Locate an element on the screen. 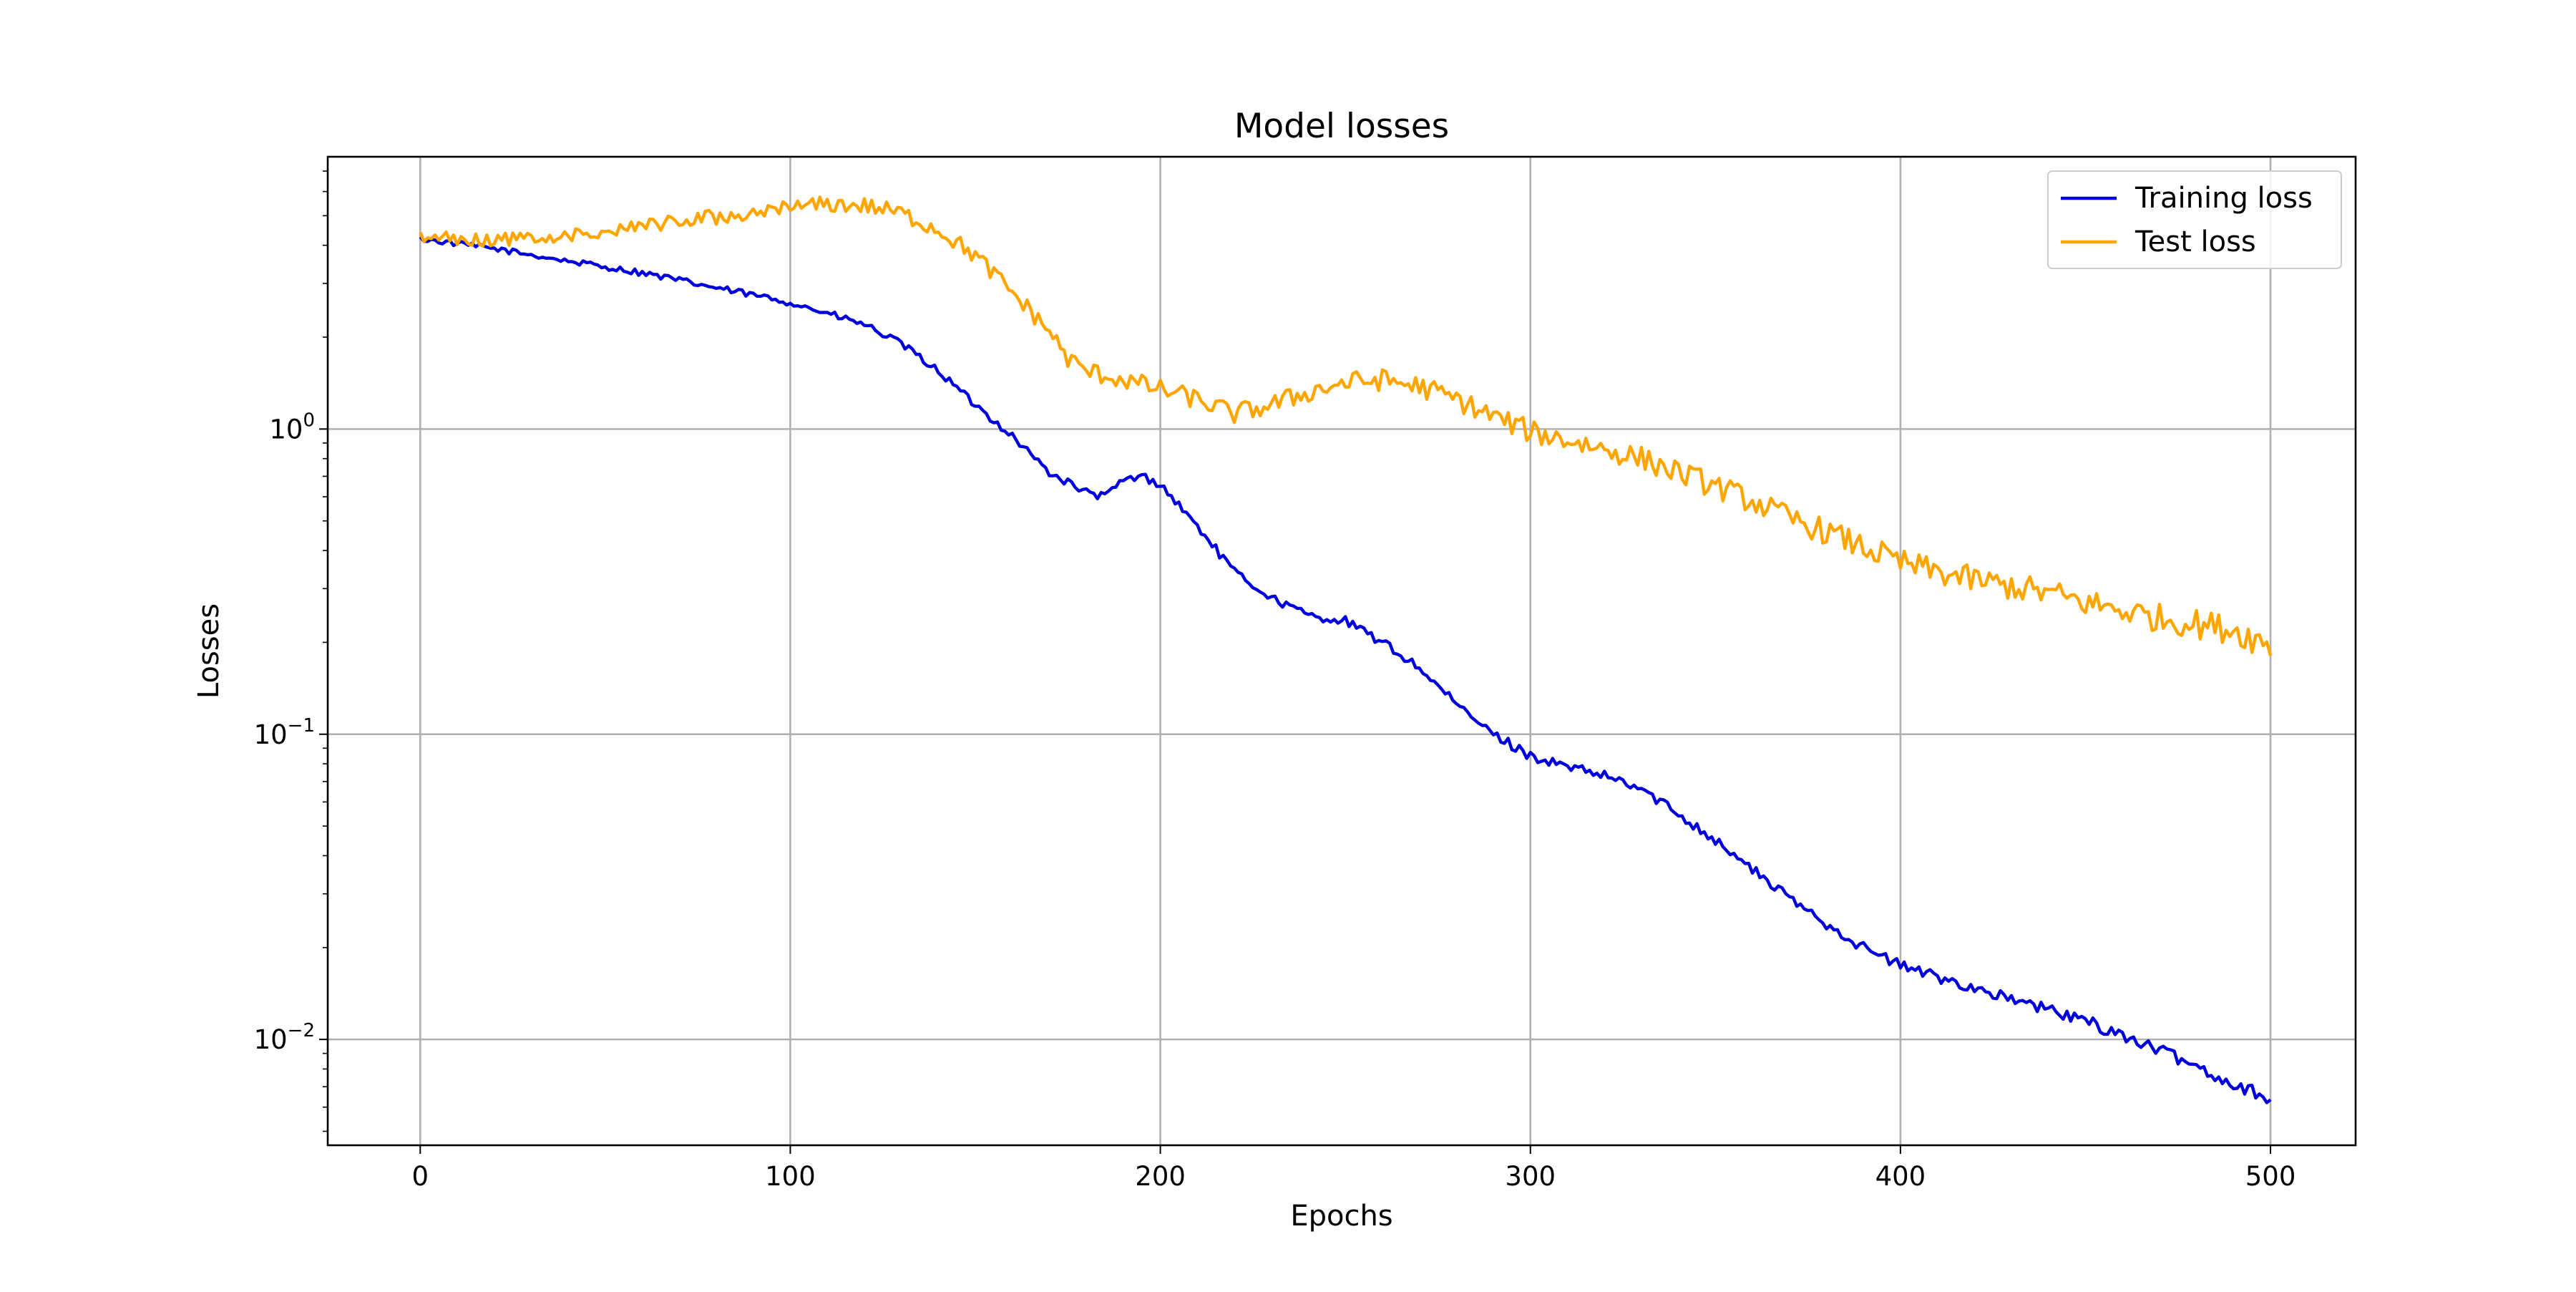 The height and width of the screenshot is (1292, 2576). chart-title: Model losses is located at coordinates (1341, 126).